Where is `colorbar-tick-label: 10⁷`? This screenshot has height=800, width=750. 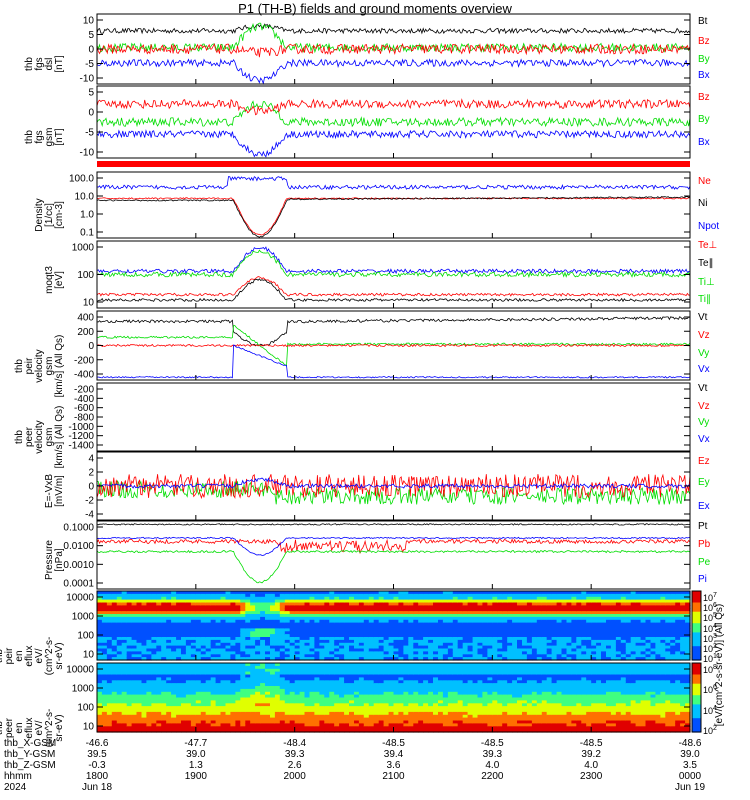 colorbar-tick-label: 10⁷ is located at coordinates (710, 597).